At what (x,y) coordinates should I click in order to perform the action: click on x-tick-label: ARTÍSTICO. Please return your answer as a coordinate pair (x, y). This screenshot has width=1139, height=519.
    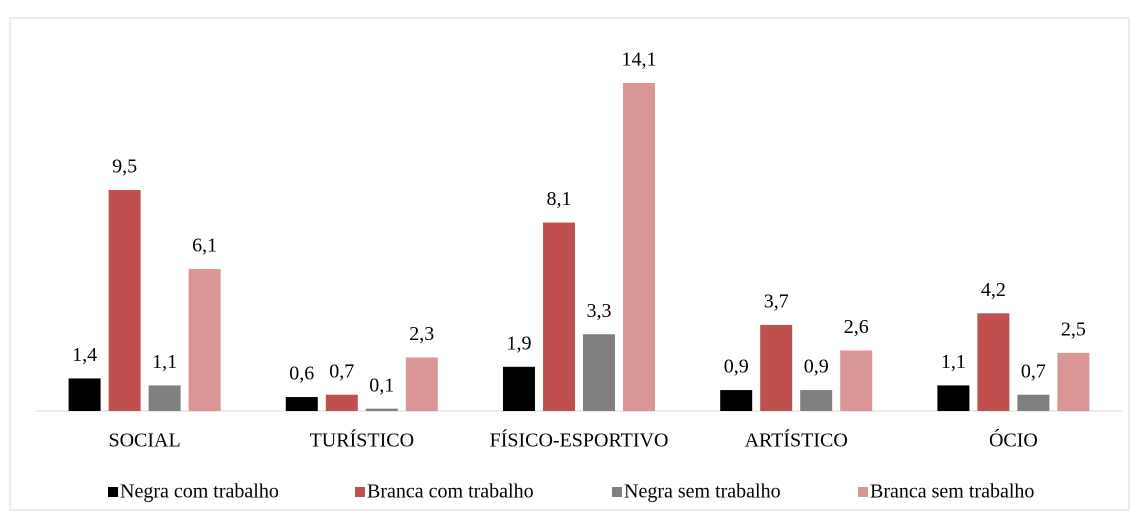
    Looking at the image, I should click on (796, 440).